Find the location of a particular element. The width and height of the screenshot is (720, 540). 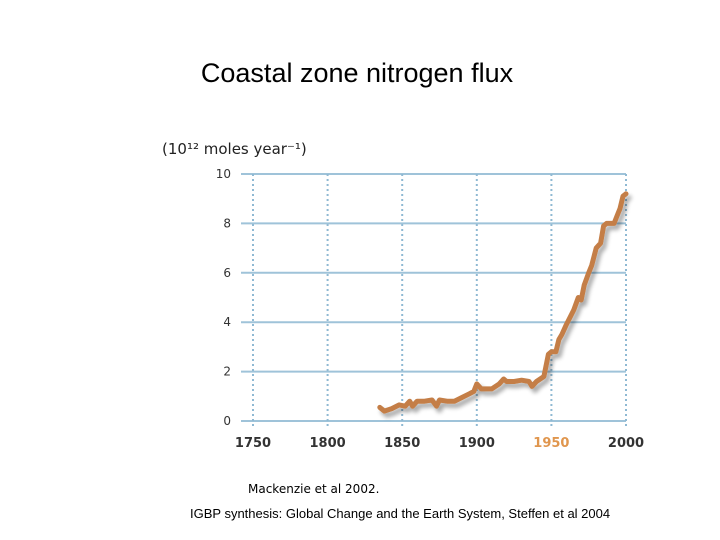

y-tick-label-8: 8 is located at coordinates (227, 223).